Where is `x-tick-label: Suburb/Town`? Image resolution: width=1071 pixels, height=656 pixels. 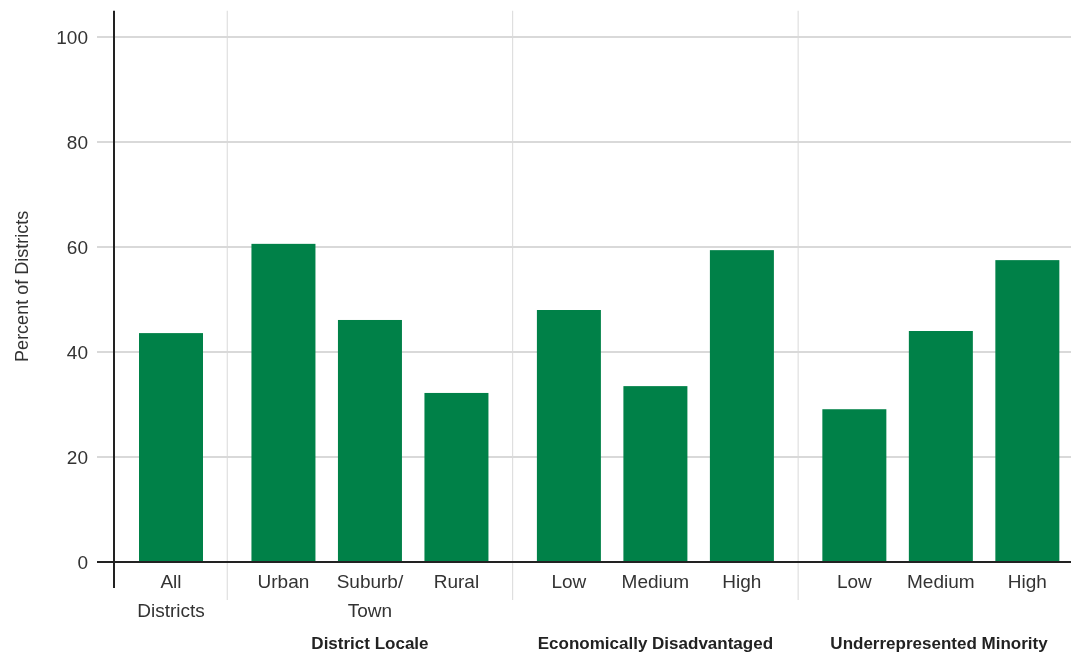
x-tick-label: Suburb/Town is located at coordinates (370, 596).